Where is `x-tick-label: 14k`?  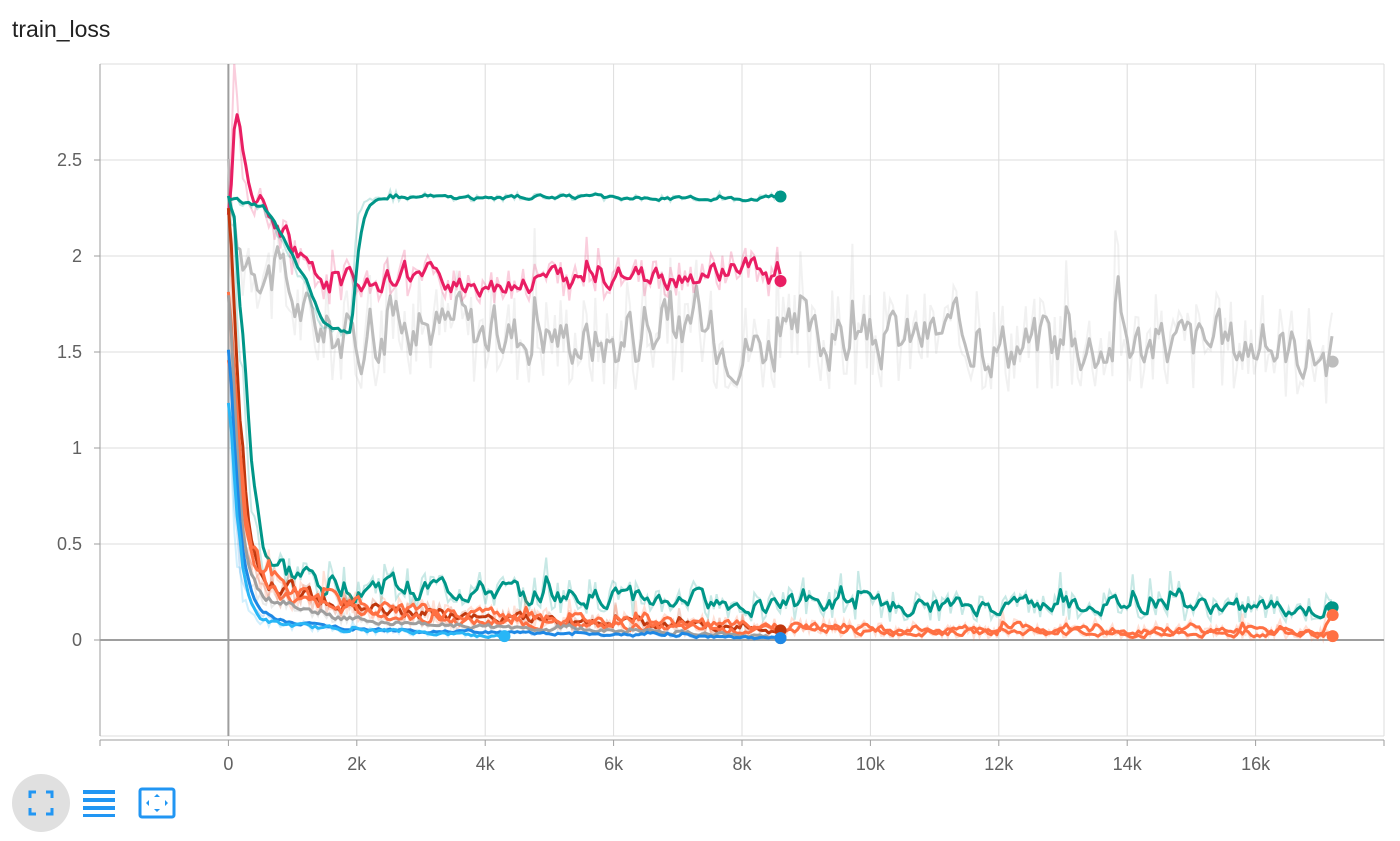 x-tick-label: 14k is located at coordinates (1128, 762).